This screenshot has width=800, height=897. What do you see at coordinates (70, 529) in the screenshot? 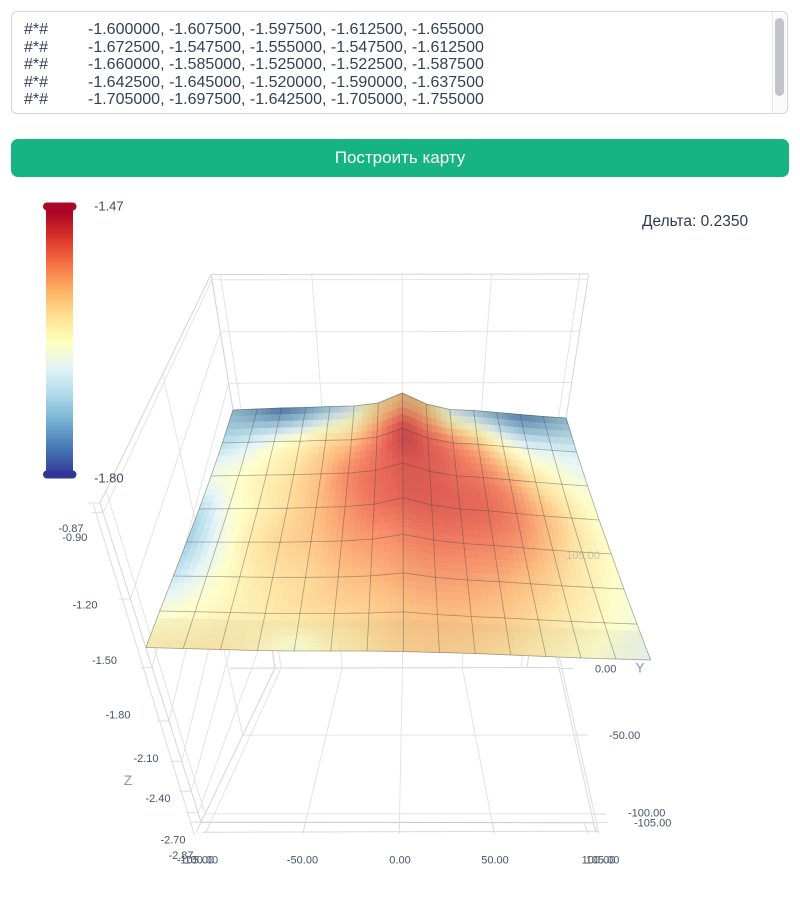
I see `svg-text: -0.87` at bounding box center [70, 529].